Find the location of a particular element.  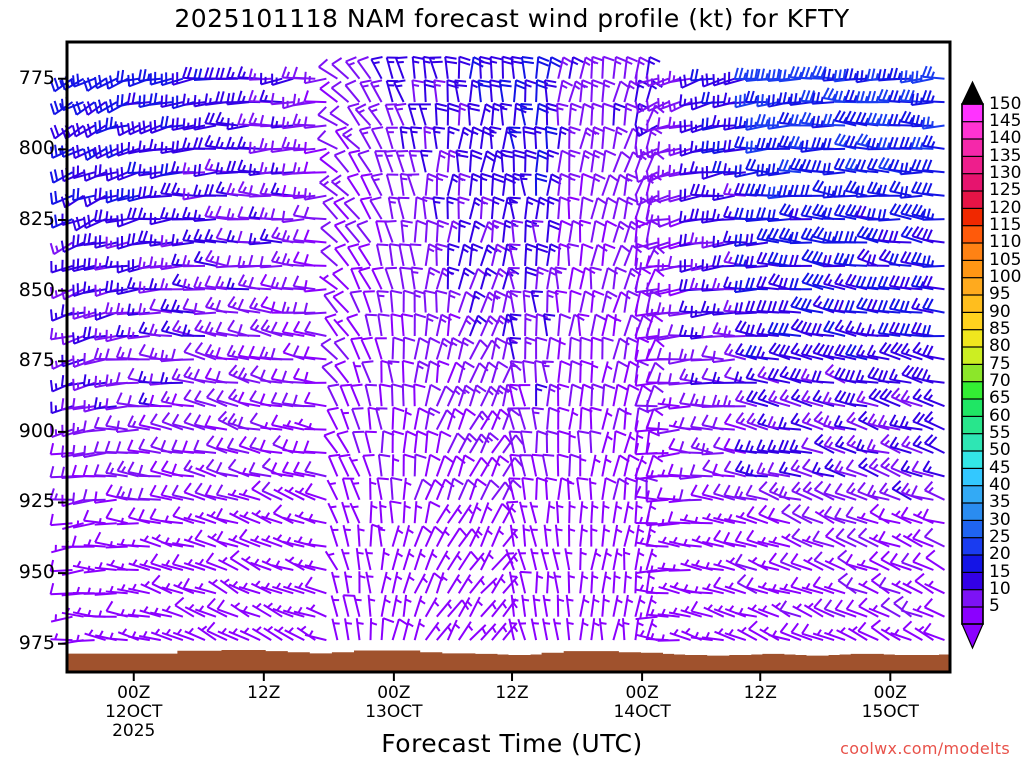

colorbar-segment is located at coordinates (972, 564).